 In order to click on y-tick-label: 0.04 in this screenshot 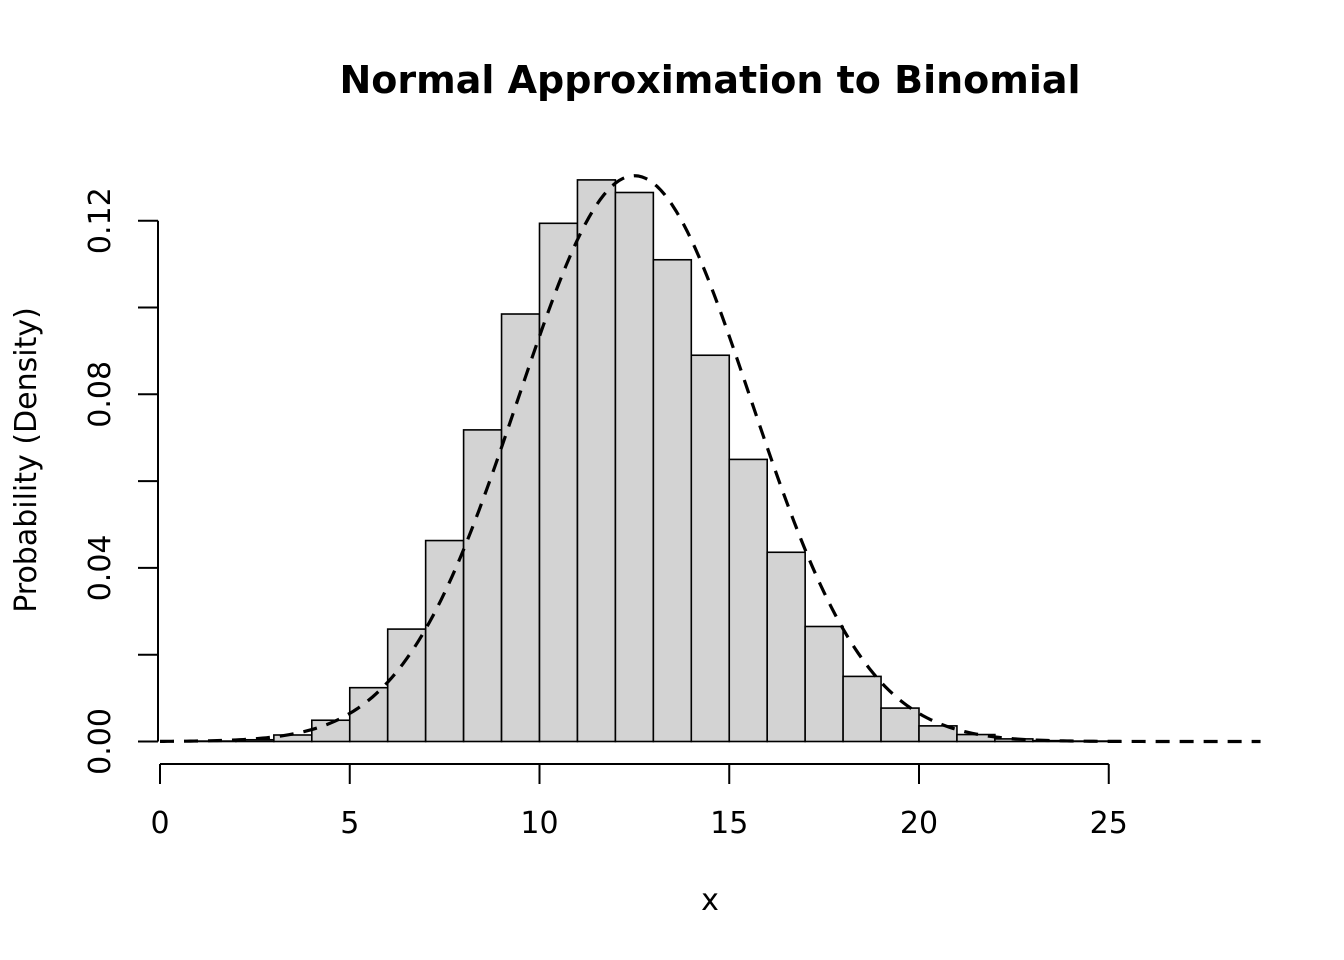, I will do `click(100, 568)`.